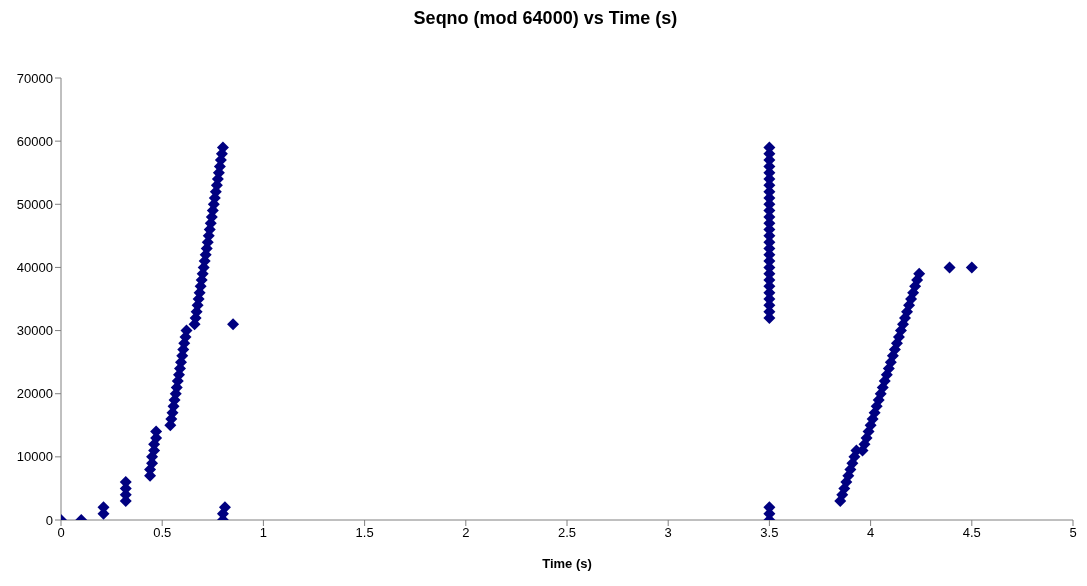  What do you see at coordinates (61, 533) in the screenshot?
I see `x-tick-label: 0` at bounding box center [61, 533].